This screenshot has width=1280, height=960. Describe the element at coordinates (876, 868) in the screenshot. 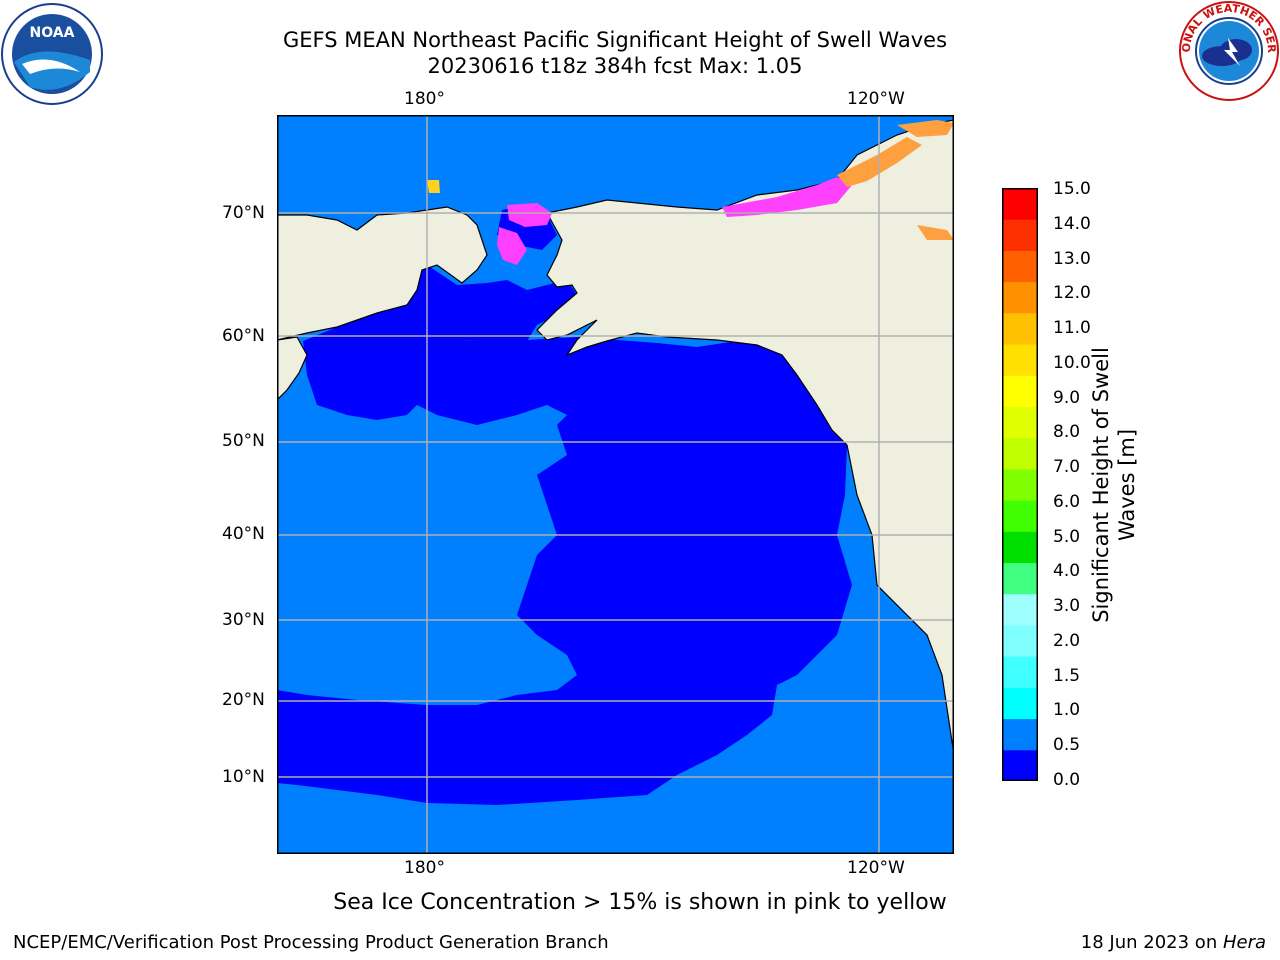

I see `lon-label-bottom-120w: 120°W` at that location.